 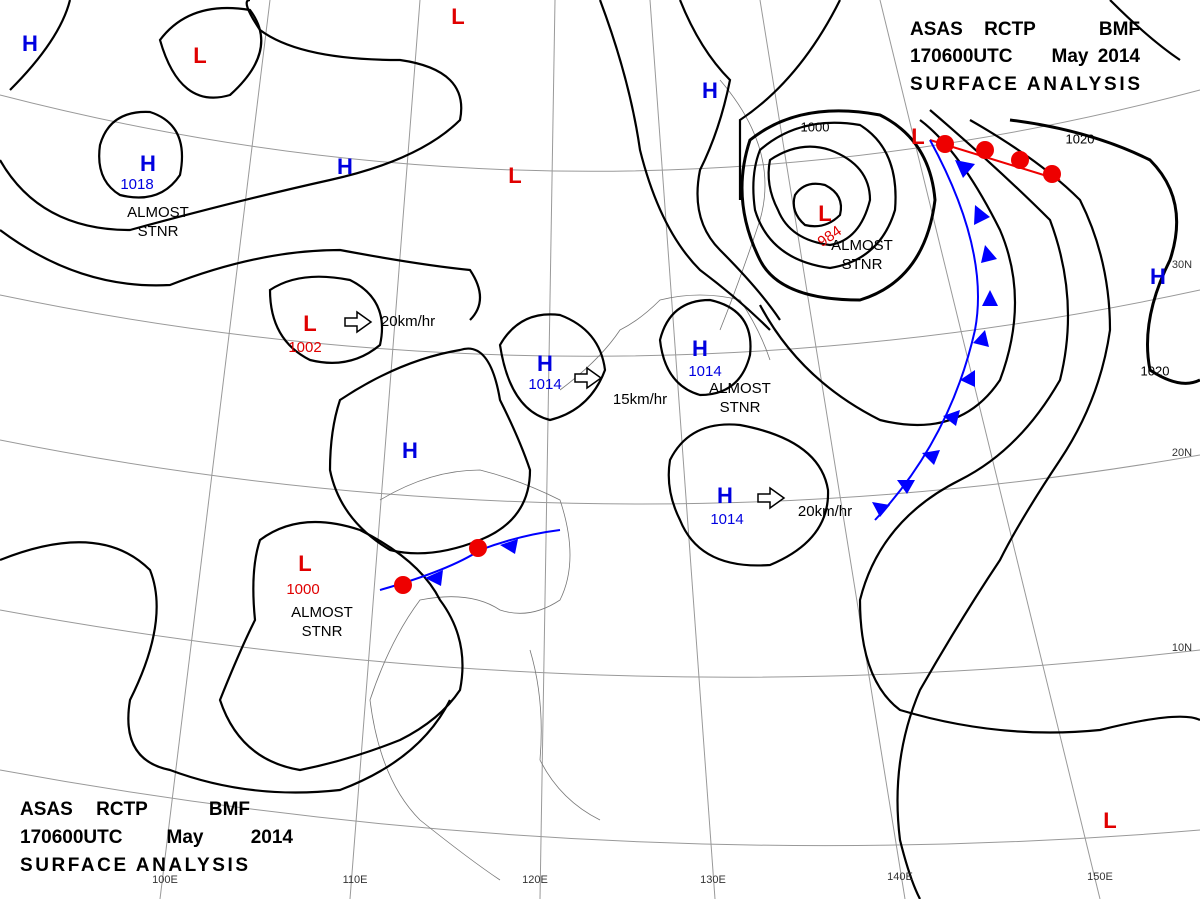 I want to click on center-pressure: 1000, so click(x=302, y=589).